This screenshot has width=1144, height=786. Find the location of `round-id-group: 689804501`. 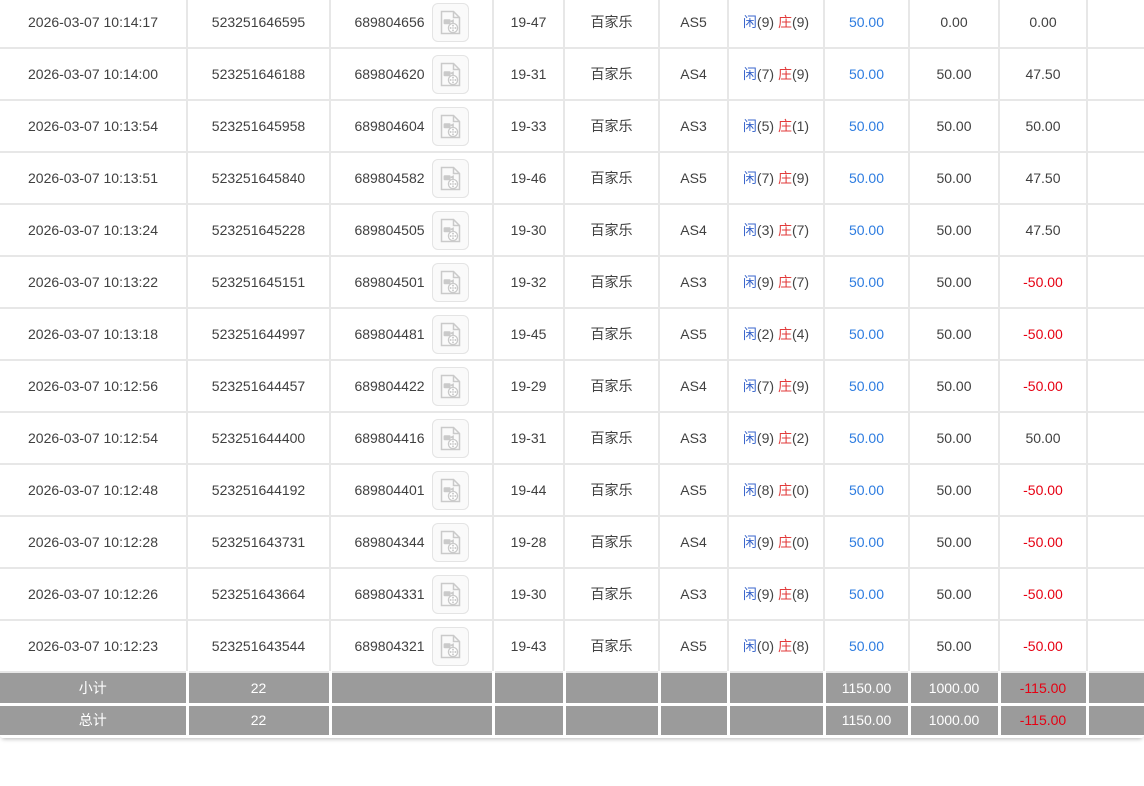

round-id-group: 689804501 is located at coordinates (411, 282).